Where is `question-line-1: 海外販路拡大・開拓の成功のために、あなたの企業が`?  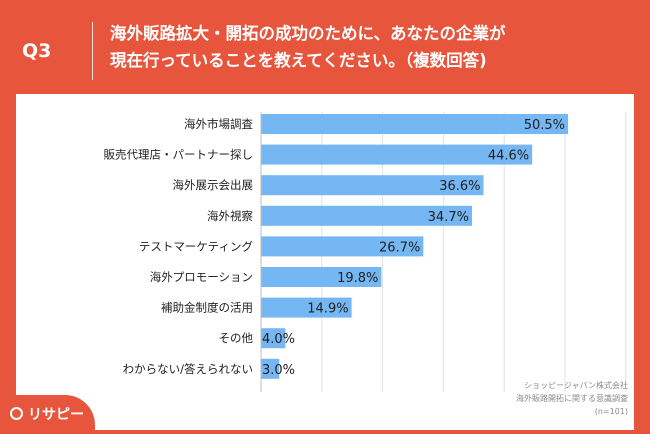
question-line-1: 海外販路拡大・開拓の成功のために、あなたの企業が is located at coordinates (308, 33).